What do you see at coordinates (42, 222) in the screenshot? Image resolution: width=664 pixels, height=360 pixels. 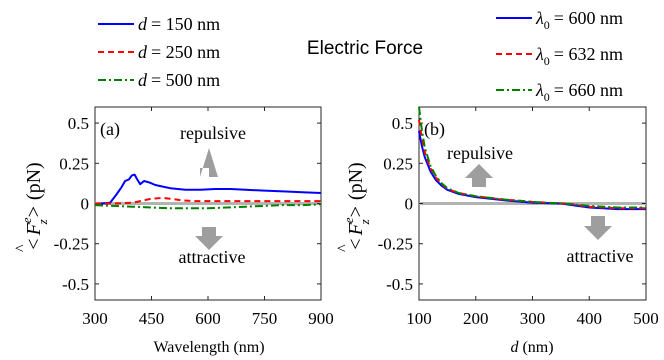 I see `ylabel-a-sub: z` at bounding box center [42, 222].